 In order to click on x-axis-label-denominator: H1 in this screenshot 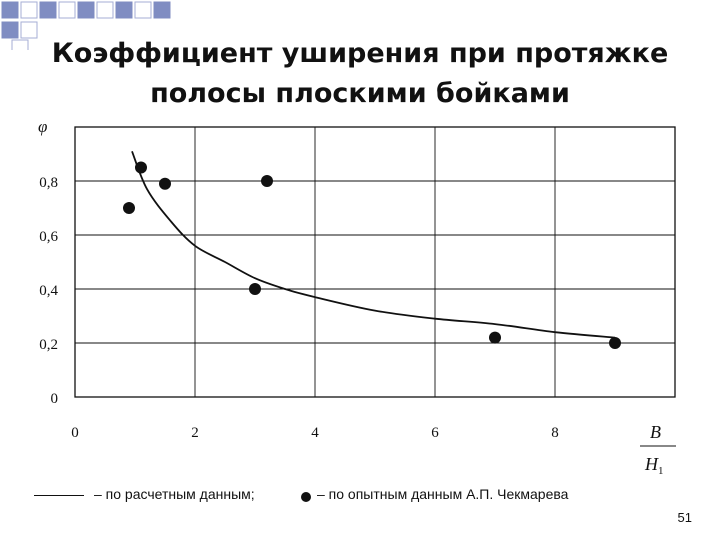, I will do `click(654, 465)`.